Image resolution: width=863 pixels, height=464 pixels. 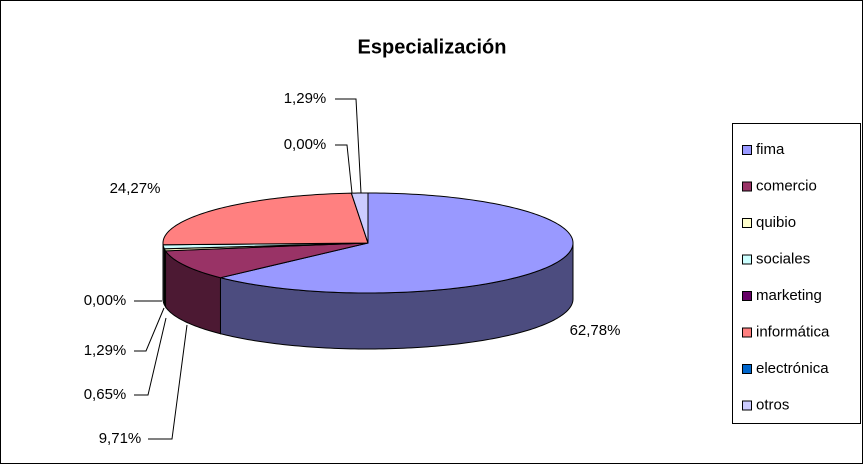 I want to click on data-label: 9,71%, so click(x=120, y=438).